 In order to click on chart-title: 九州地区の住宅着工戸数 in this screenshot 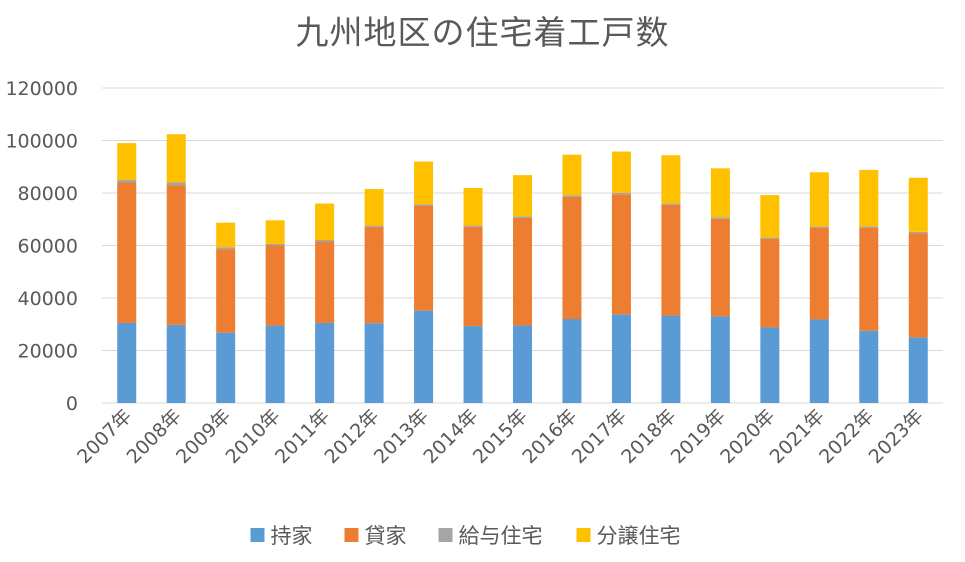, I will do `click(482, 32)`.